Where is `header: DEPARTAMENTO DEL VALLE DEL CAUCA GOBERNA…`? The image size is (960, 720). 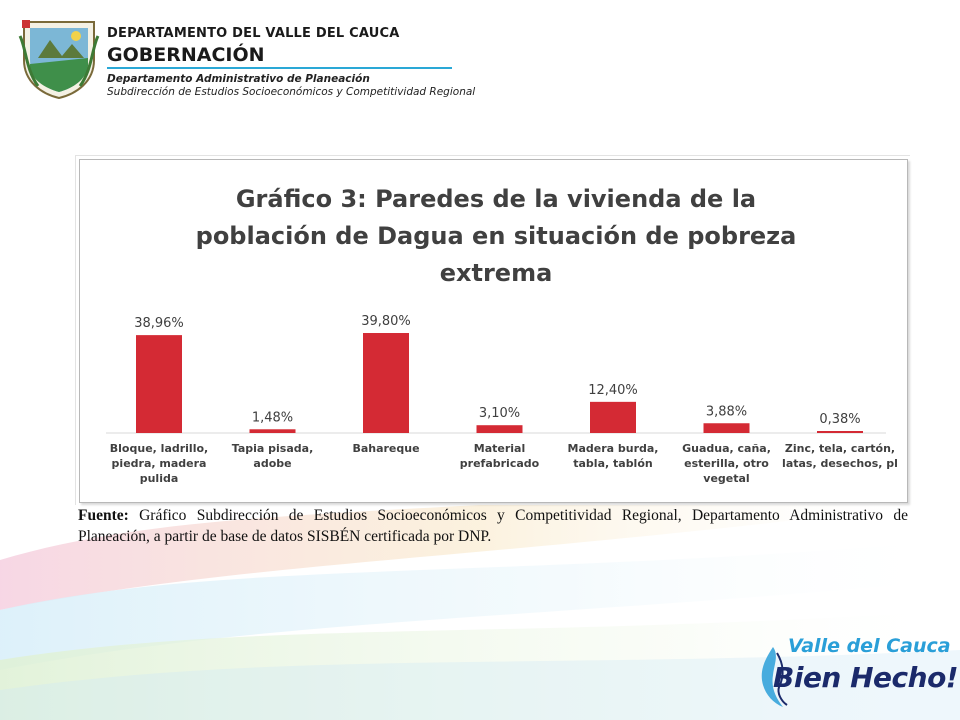 header: DEPARTAMENTO DEL VALLE DEL CAUCA GOBERNA… is located at coordinates (248, 63).